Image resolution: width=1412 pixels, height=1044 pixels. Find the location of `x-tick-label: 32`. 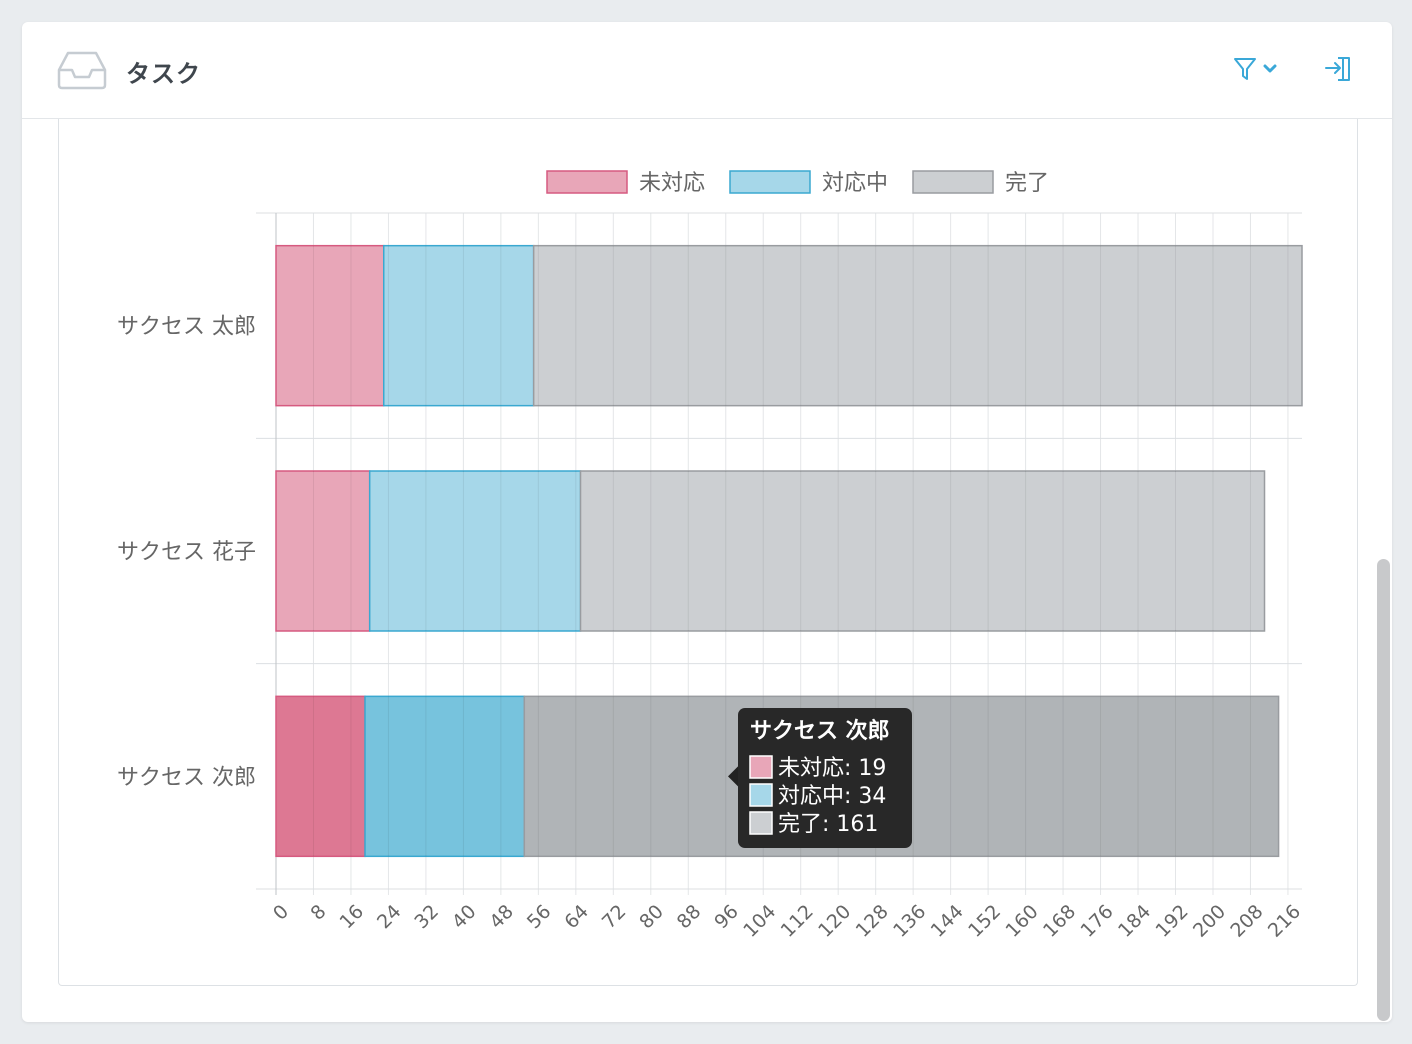

x-tick-label: 32 is located at coordinates (426, 917).